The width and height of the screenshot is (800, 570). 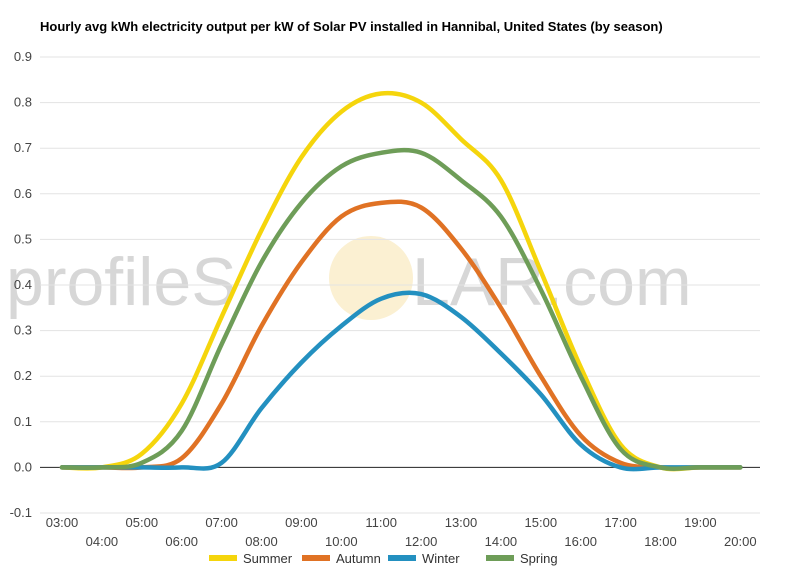 I want to click on x-tick-label: 11:00, so click(x=381, y=522).